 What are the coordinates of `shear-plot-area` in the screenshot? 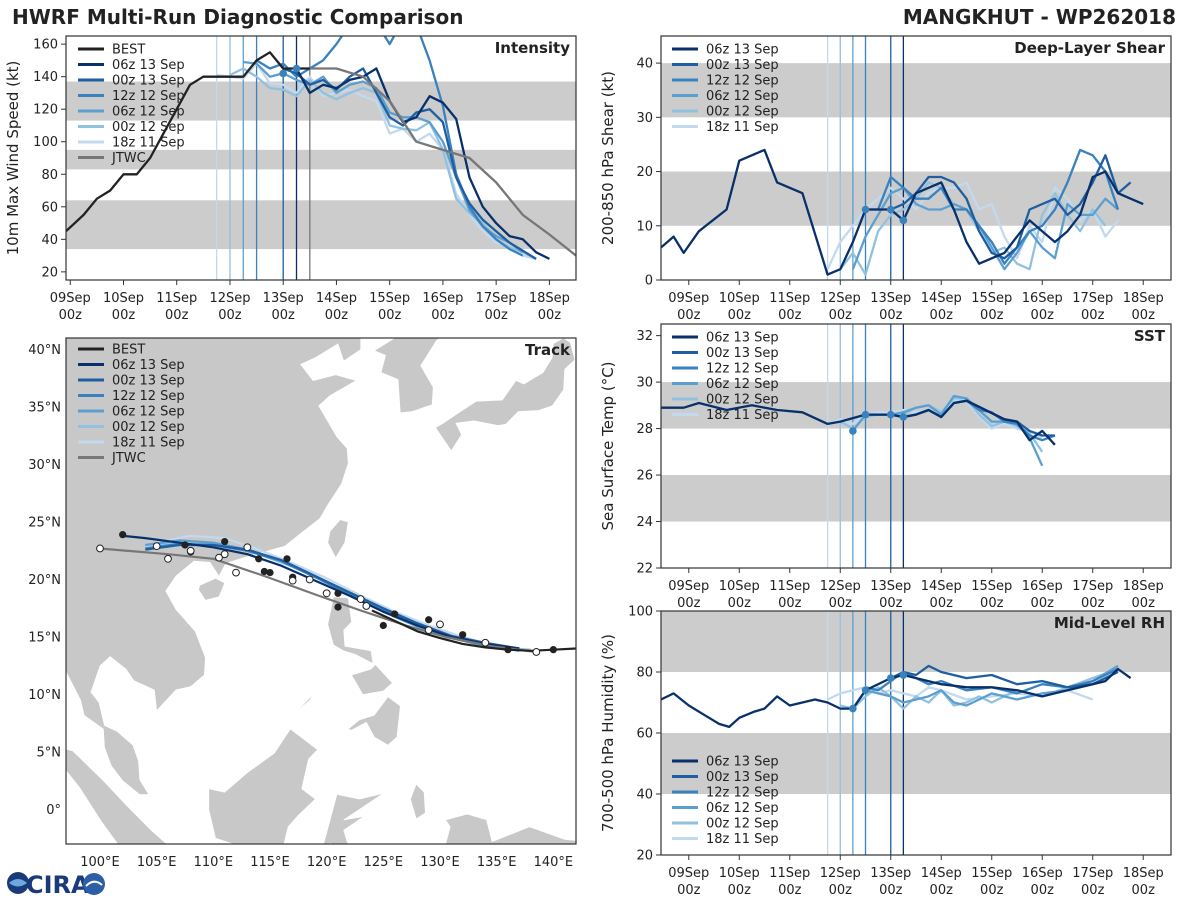 It's located at (916, 158).